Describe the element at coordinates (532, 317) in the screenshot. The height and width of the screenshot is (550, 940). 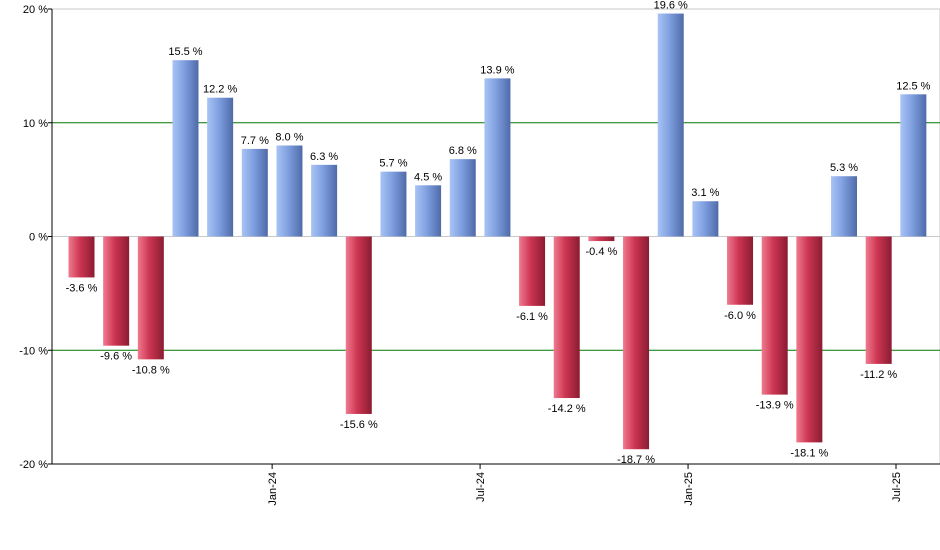
I see `data-label-13: -6.1 %` at that location.